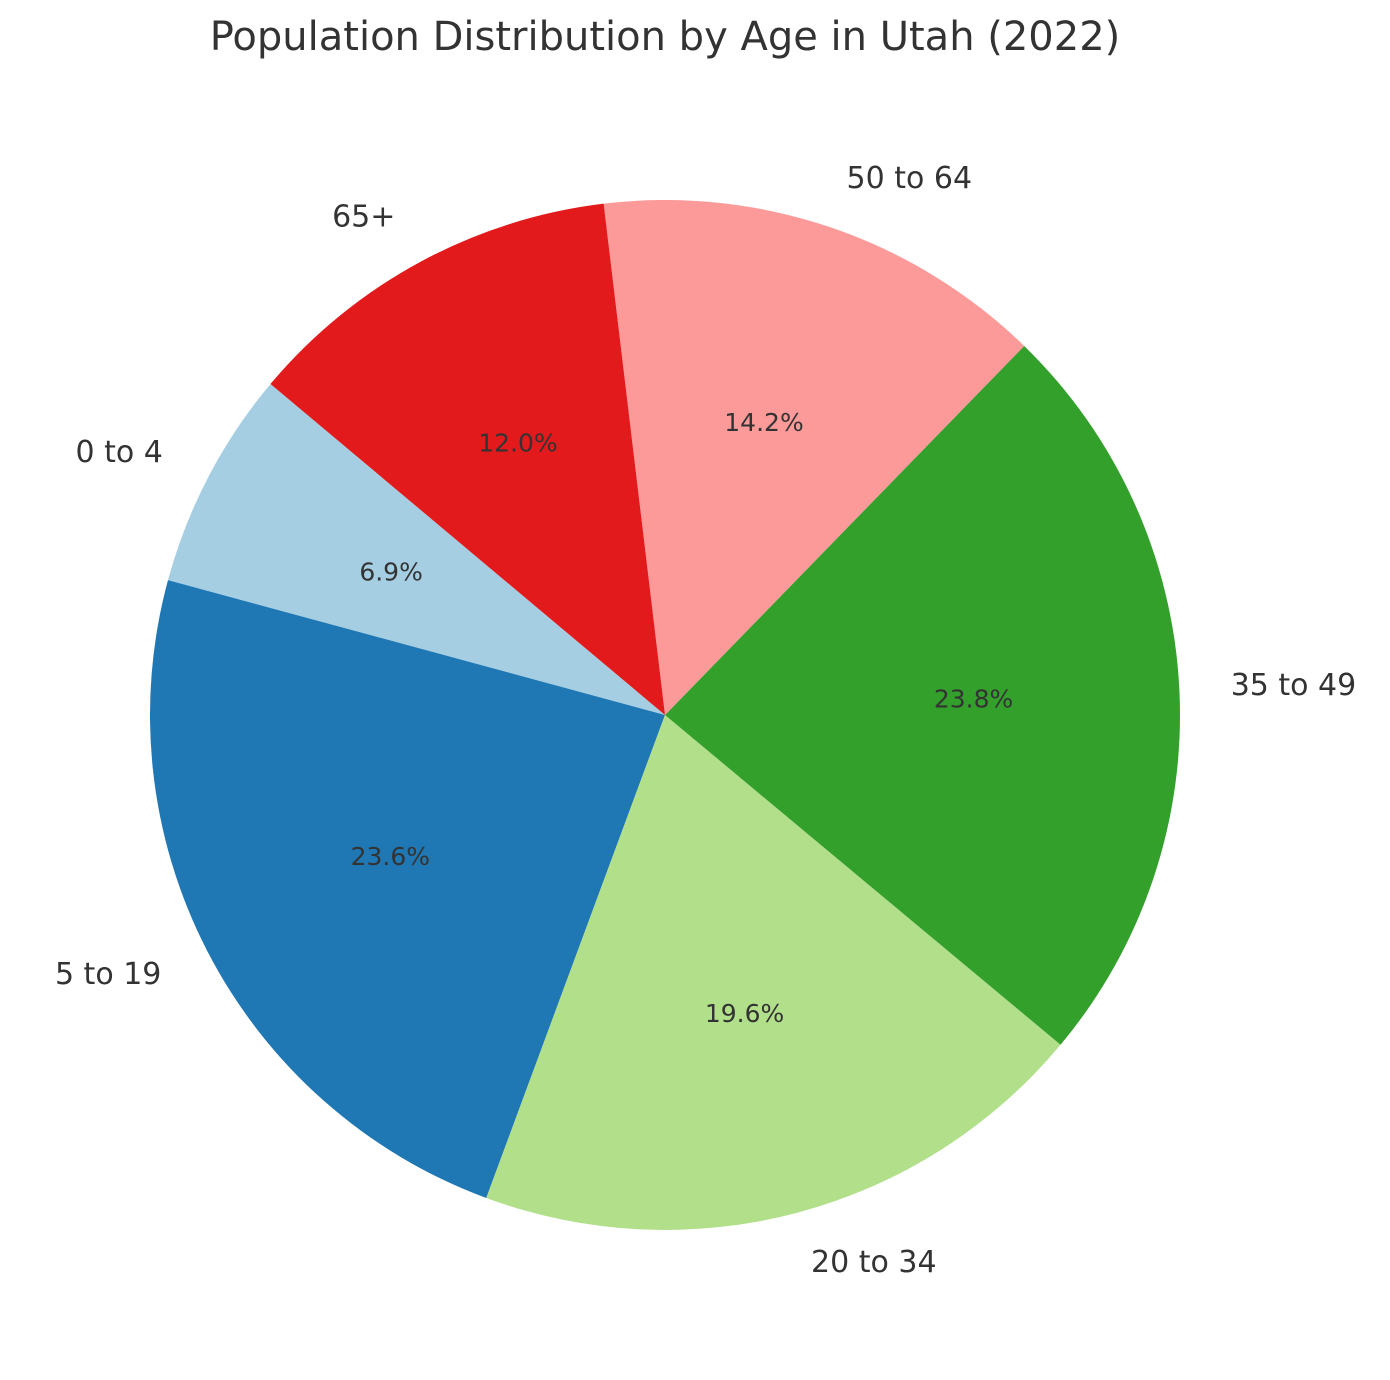 The width and height of the screenshot is (1390, 1380). What do you see at coordinates (910, 178) in the screenshot?
I see `category-label: 50 to 64` at bounding box center [910, 178].